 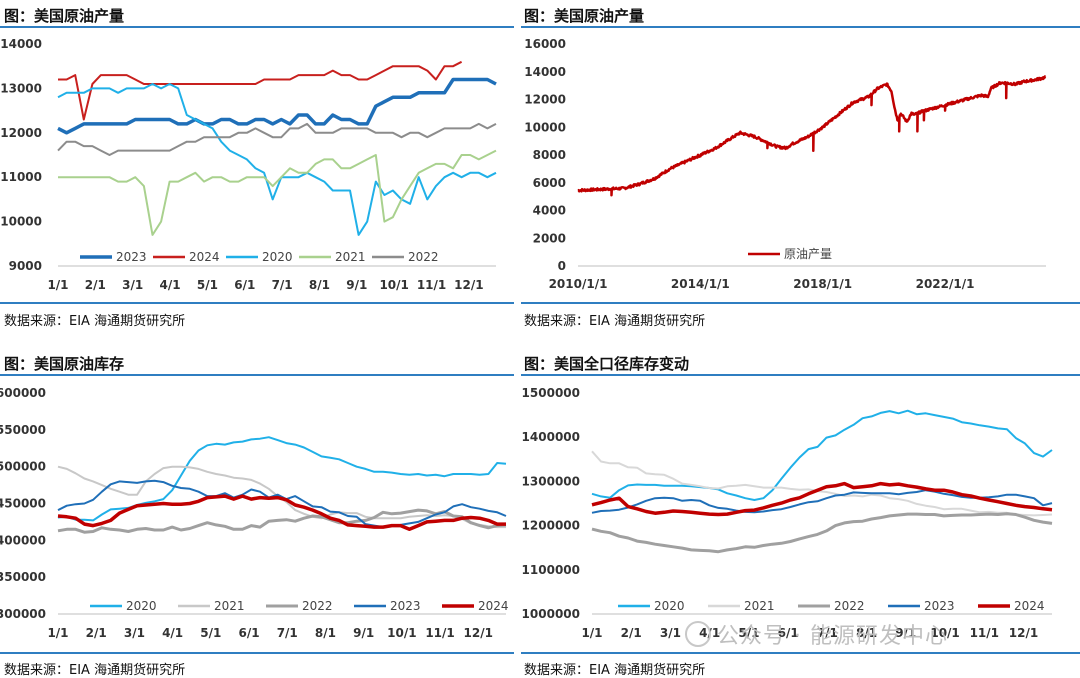 What do you see at coordinates (244, 285) in the screenshot?
I see `panel-1-x-tick: 6/1` at bounding box center [244, 285].